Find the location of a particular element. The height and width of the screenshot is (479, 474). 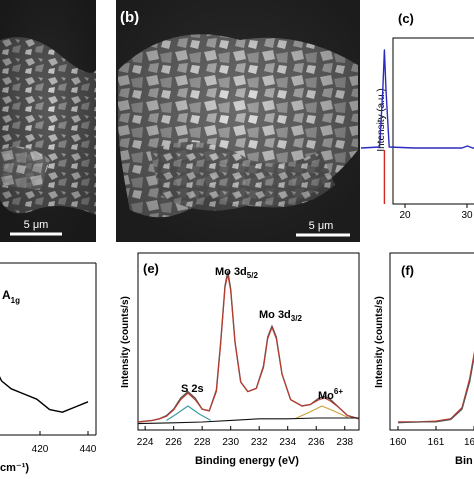

peak-label-s-2s: S 2s is located at coordinates (192, 389).